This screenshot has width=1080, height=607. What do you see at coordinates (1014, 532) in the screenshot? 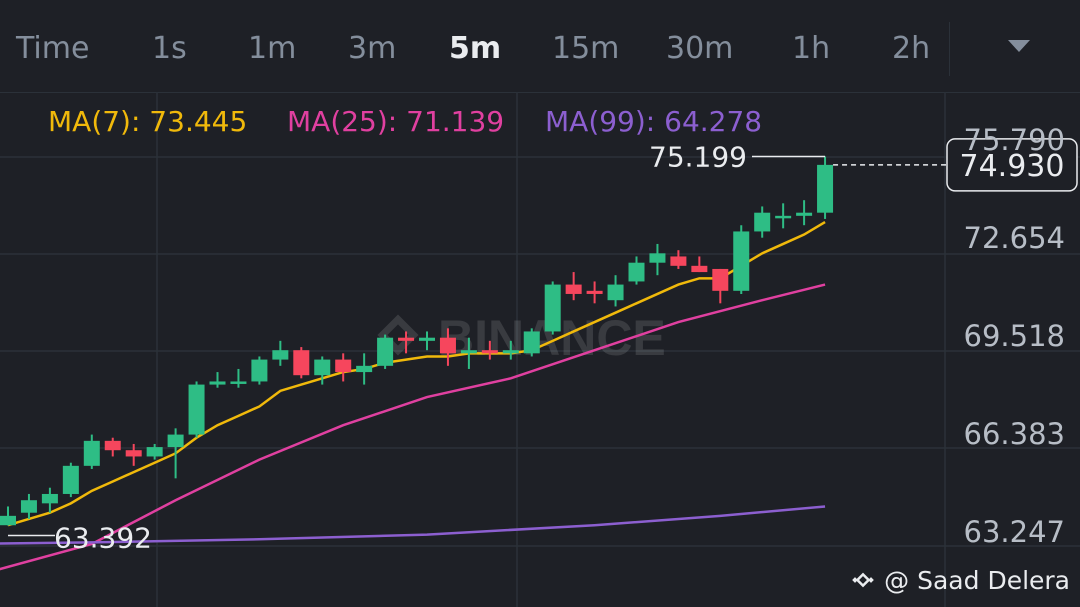
I see `price-tick-label: 63.247` at bounding box center [1014, 532].